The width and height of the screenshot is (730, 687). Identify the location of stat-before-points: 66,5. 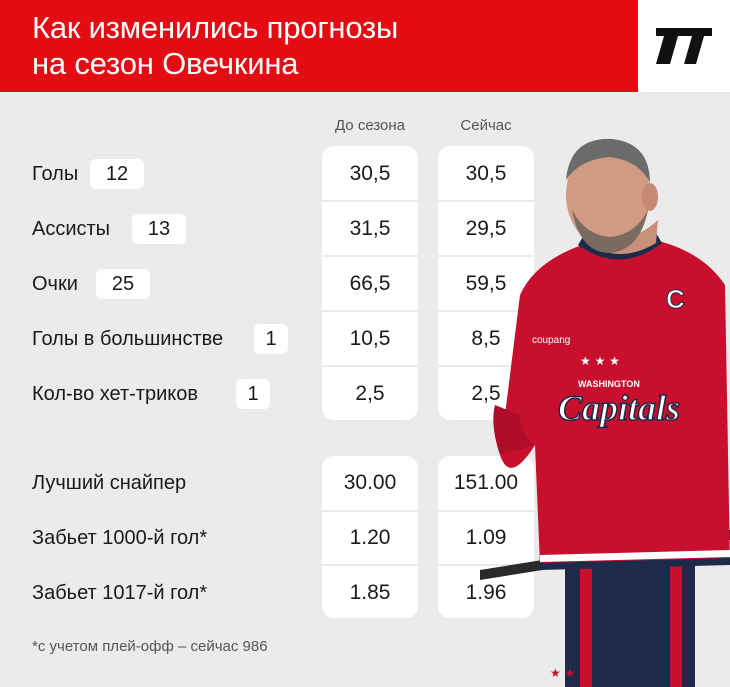
(370, 283).